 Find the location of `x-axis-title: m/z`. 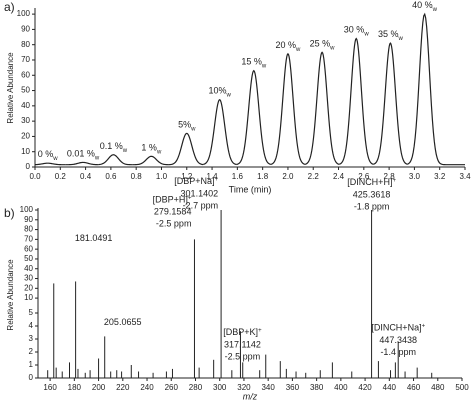

x-axis-title: m/z is located at coordinates (250, 396).